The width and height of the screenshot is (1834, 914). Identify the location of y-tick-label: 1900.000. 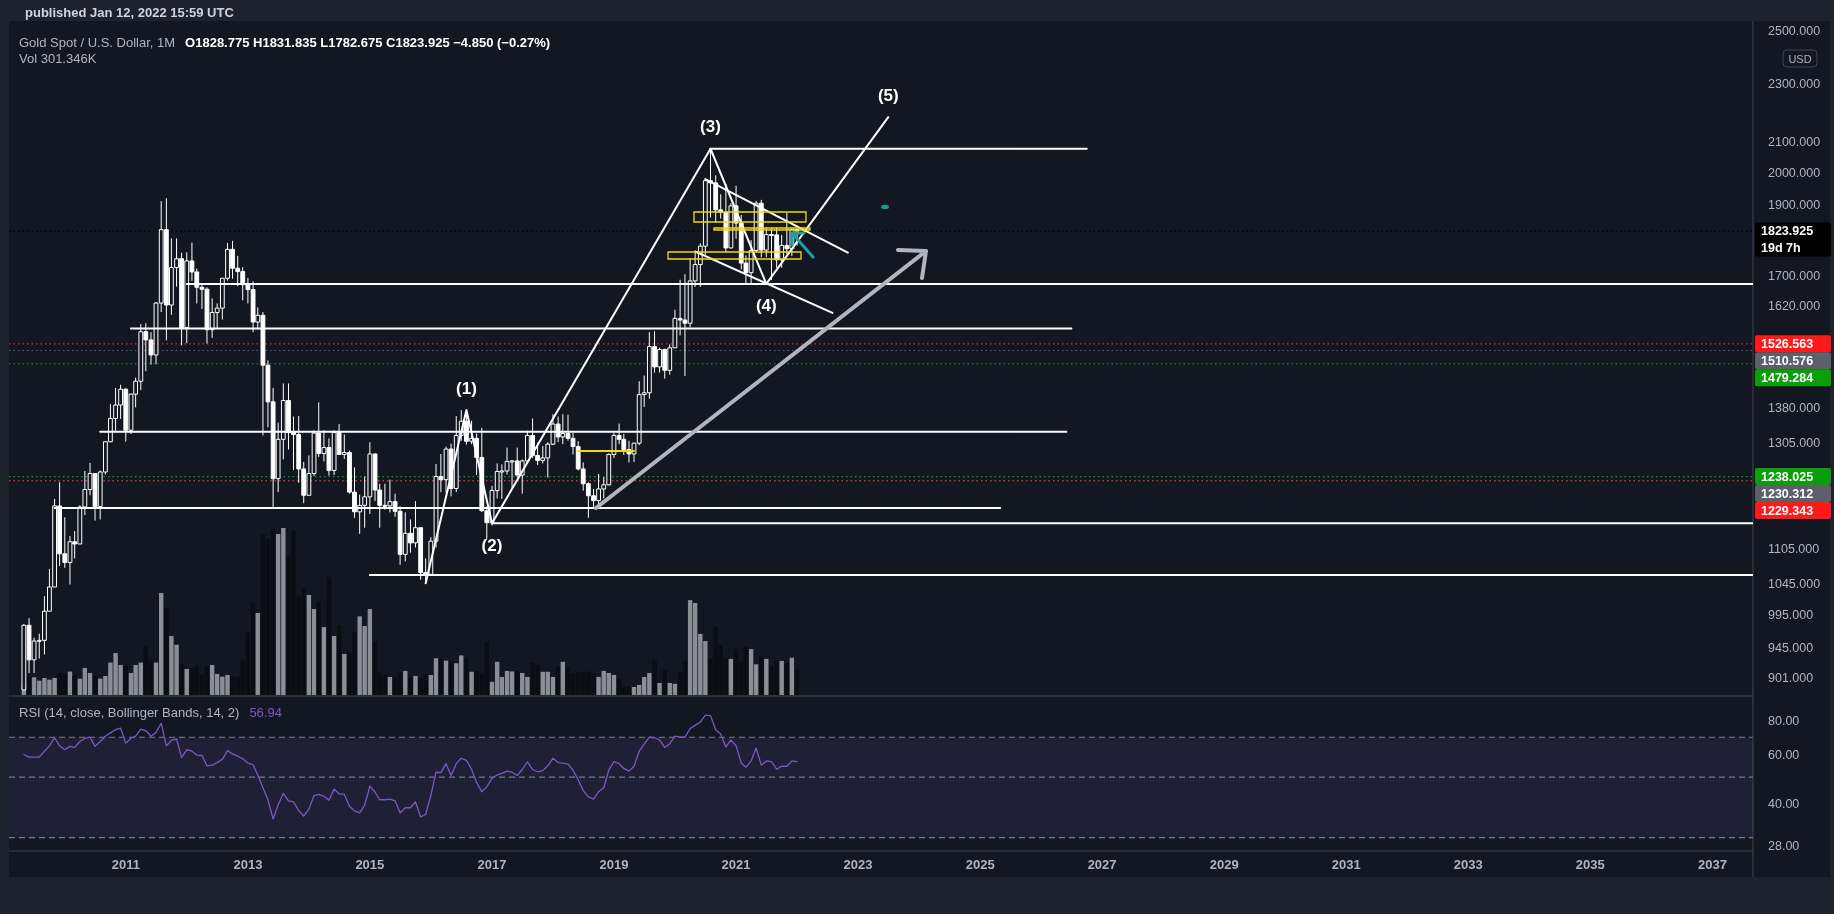
(1794, 205).